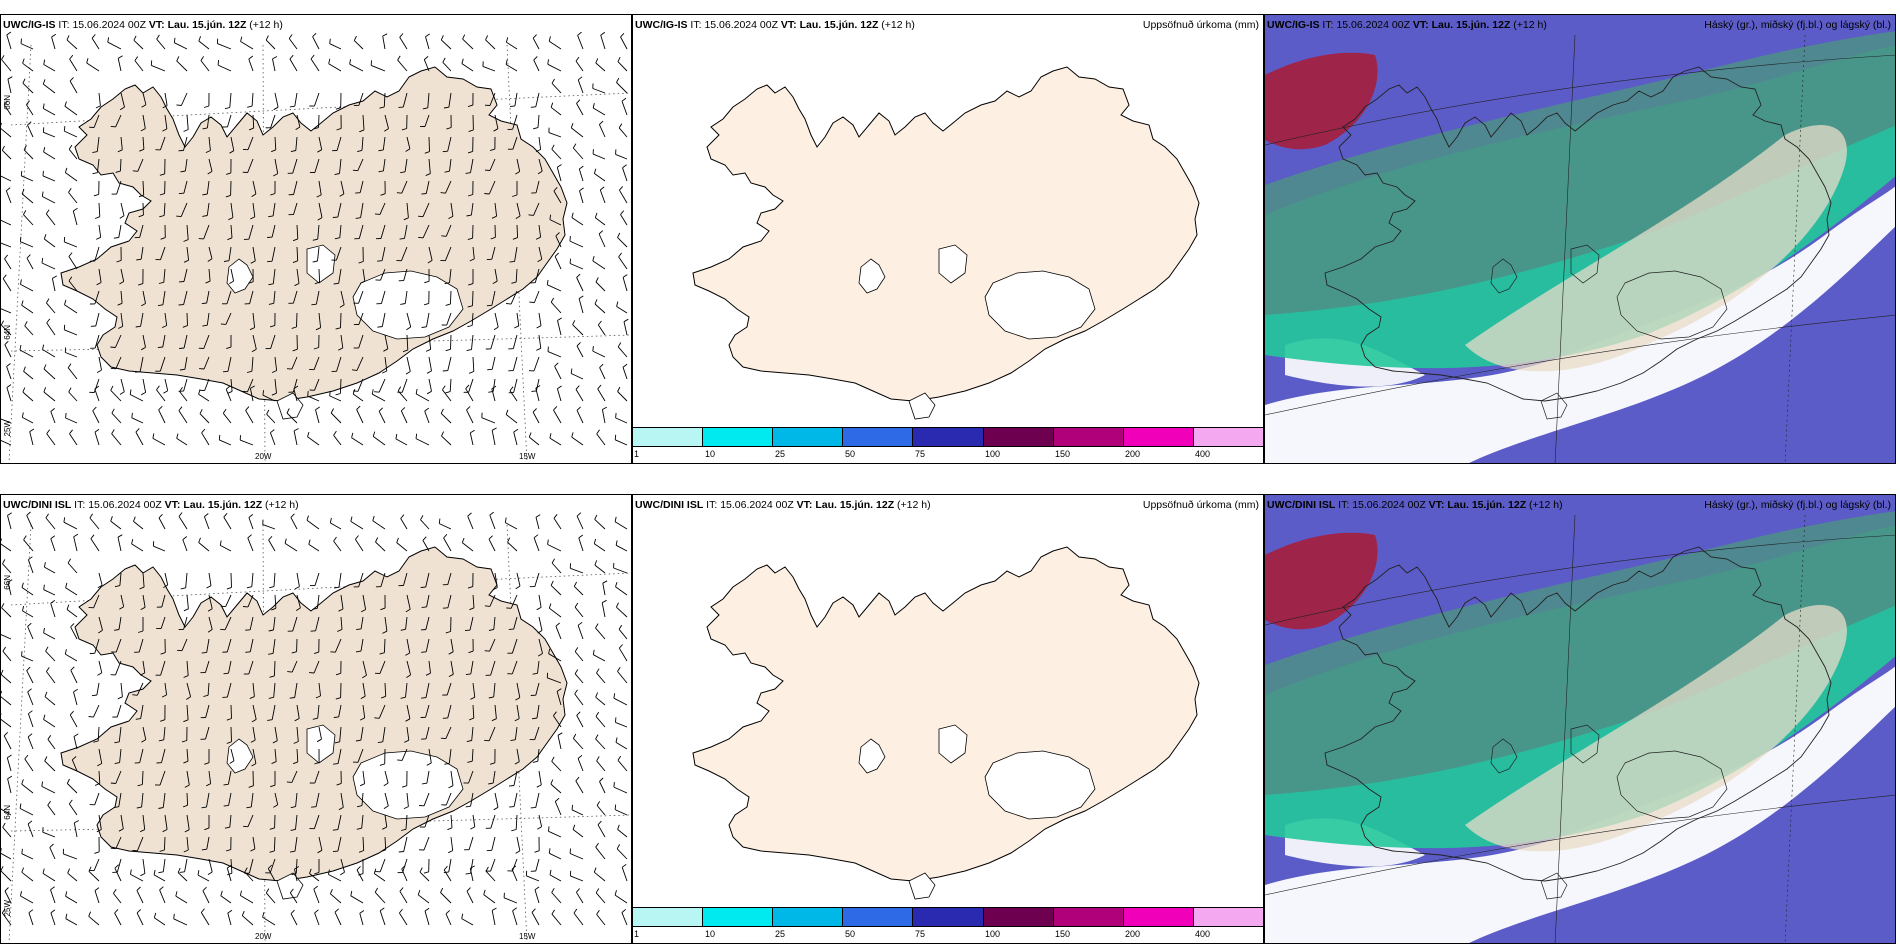 This screenshot has width=1900, height=950. Describe the element at coordinates (1578, 714) in the screenshot. I see `iceland-outline` at that location.